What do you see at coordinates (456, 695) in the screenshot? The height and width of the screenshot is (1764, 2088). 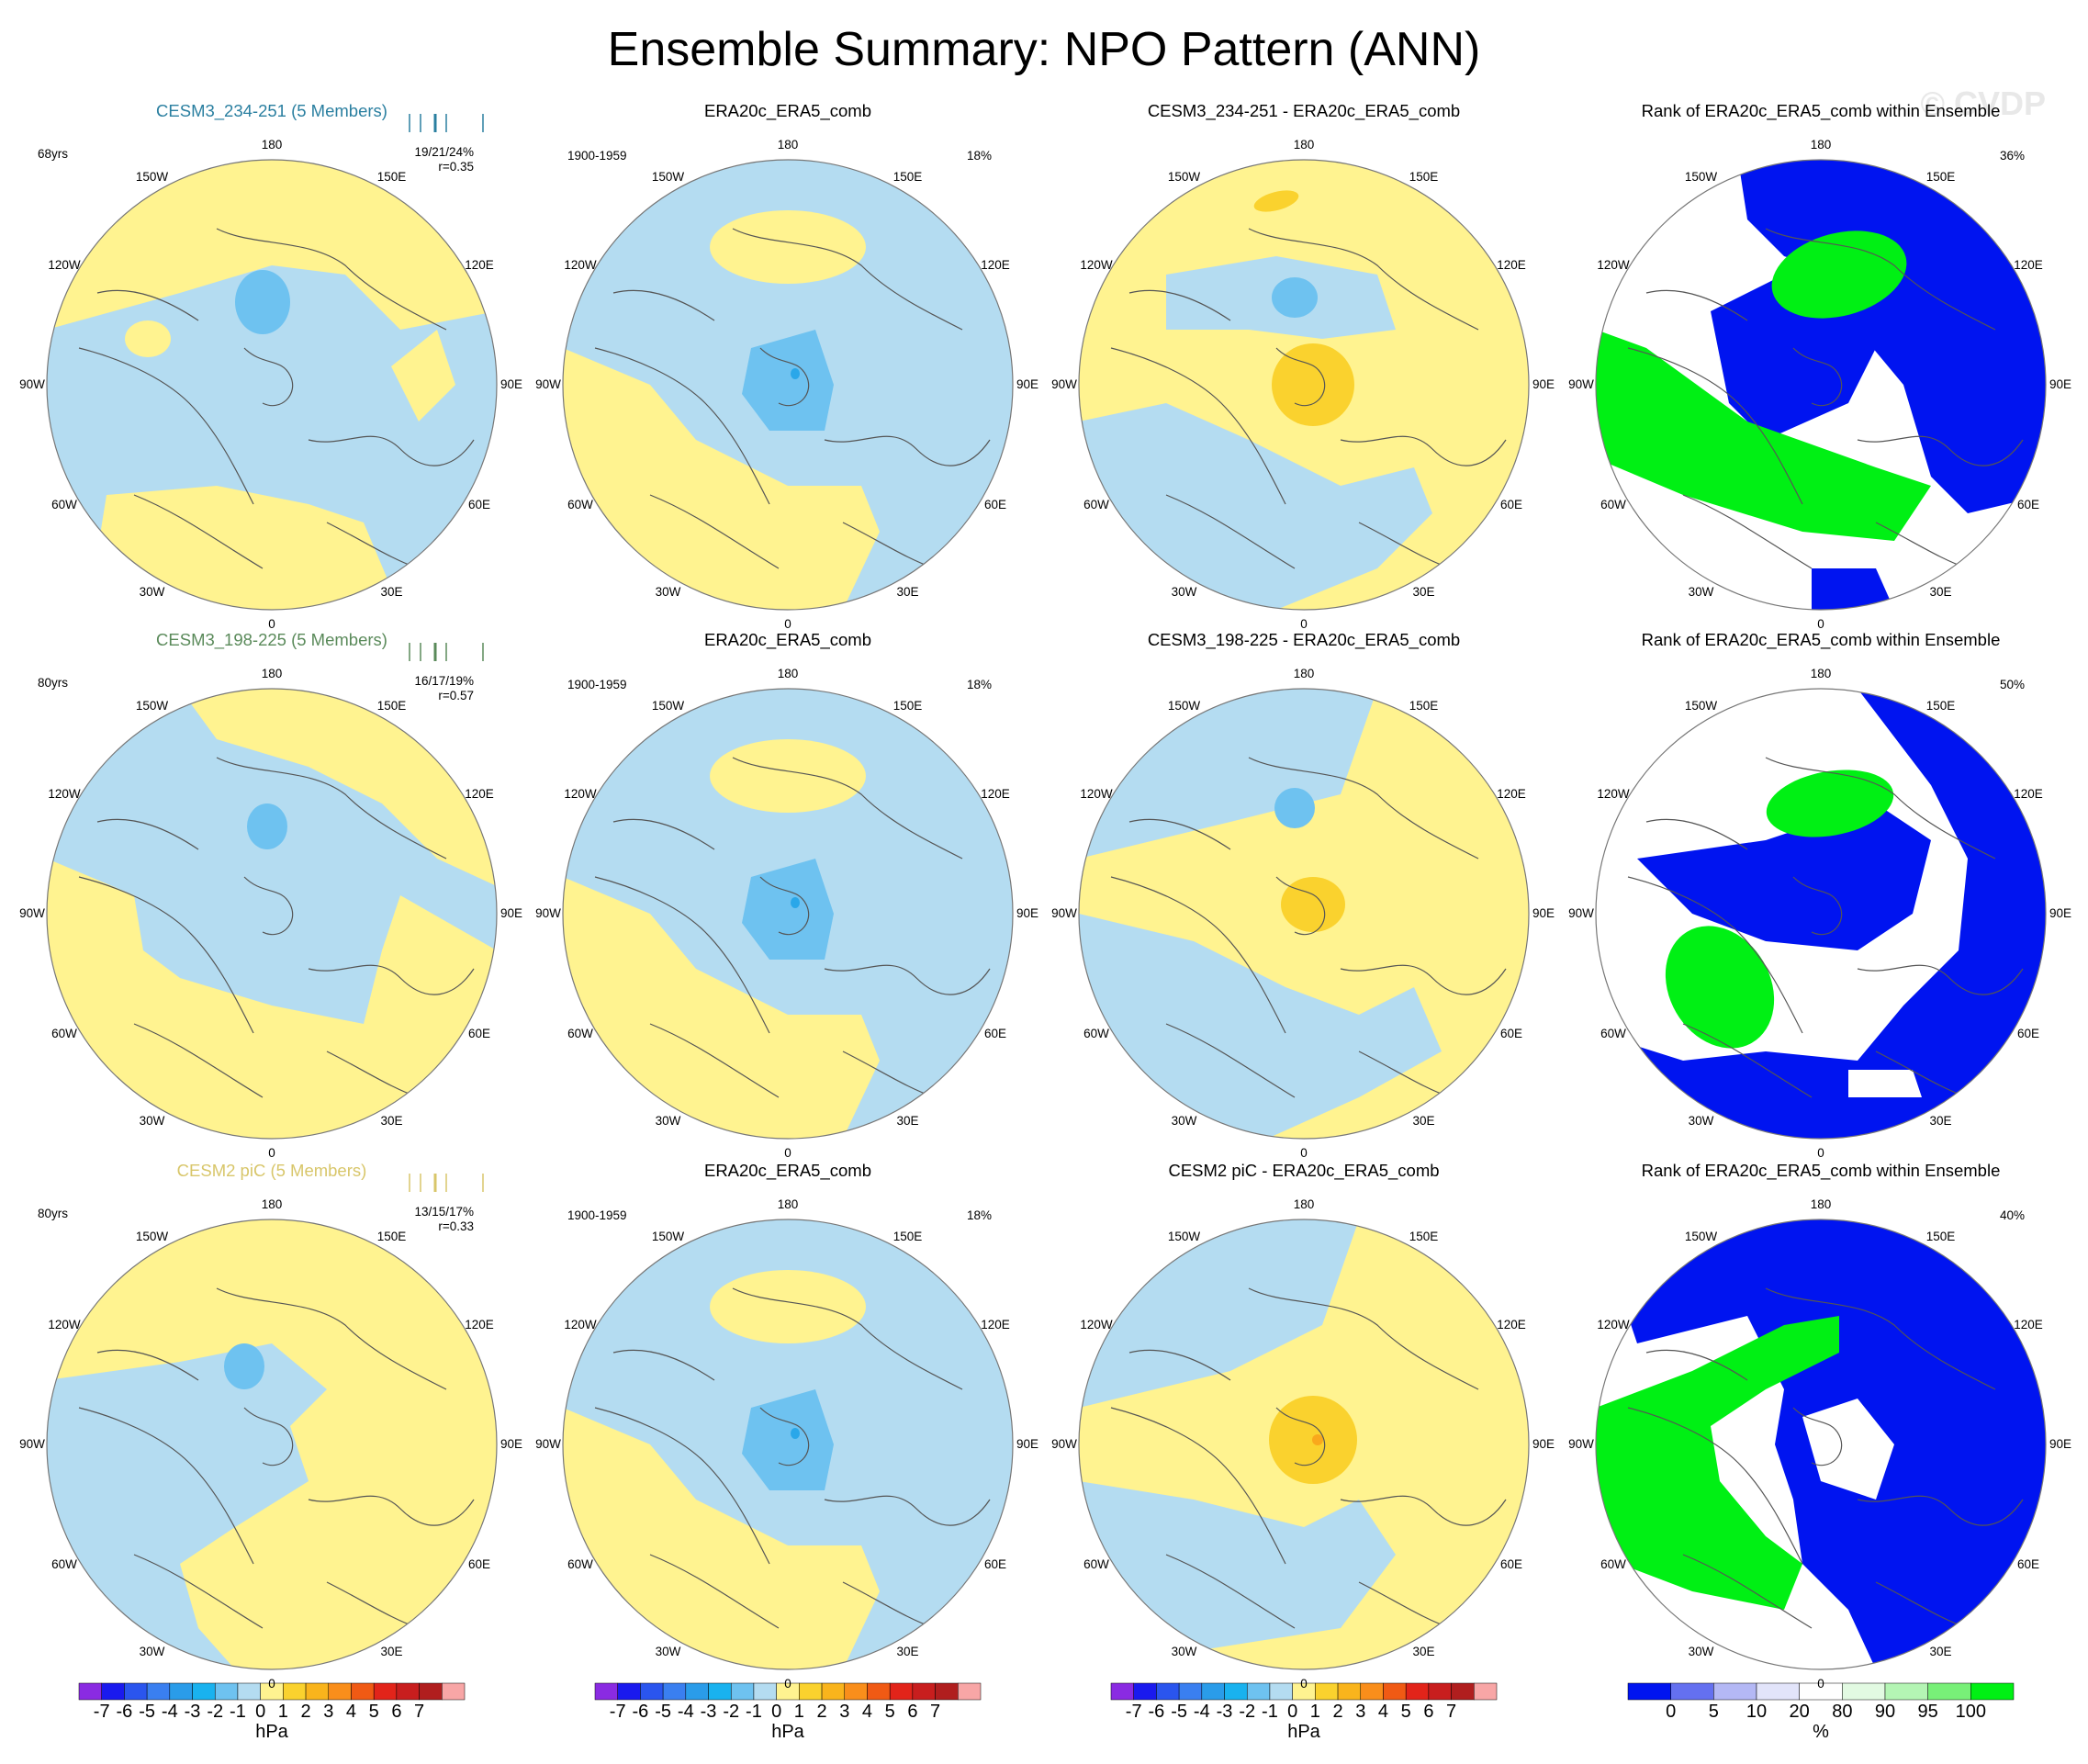 I see `pattern-correlation: r=0.57` at bounding box center [456, 695].